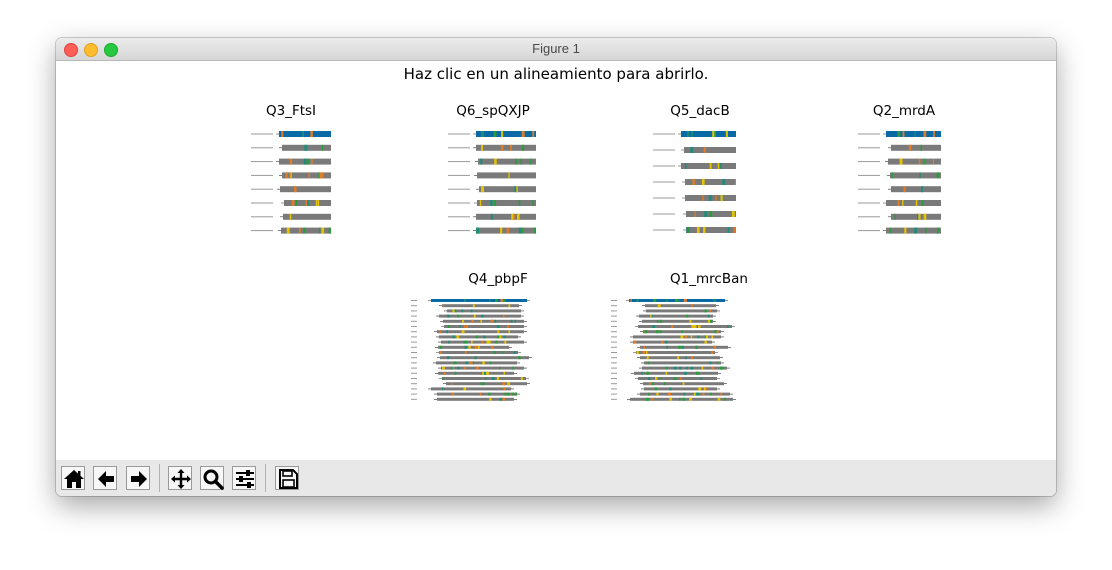  Describe the element at coordinates (498, 279) in the screenshot. I see `panel-title-q4-pbpf: Q4_pbpF` at that location.